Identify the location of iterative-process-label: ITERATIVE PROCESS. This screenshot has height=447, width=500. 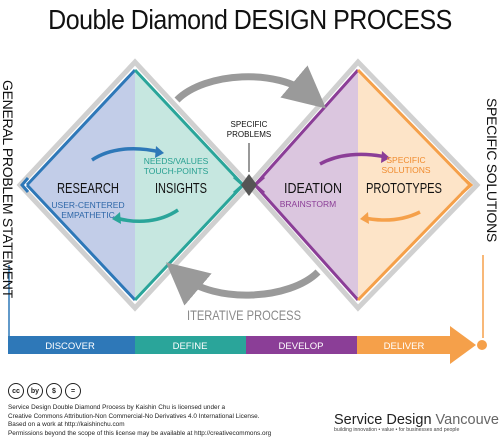
(244, 315).